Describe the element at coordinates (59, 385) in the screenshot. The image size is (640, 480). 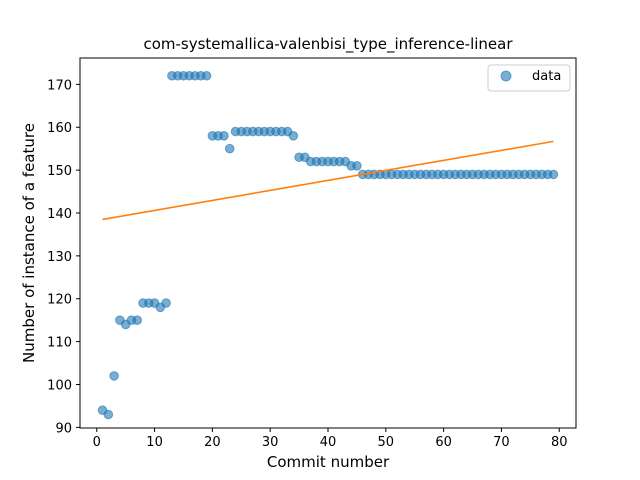
I see `y-tick-label: 100` at that location.